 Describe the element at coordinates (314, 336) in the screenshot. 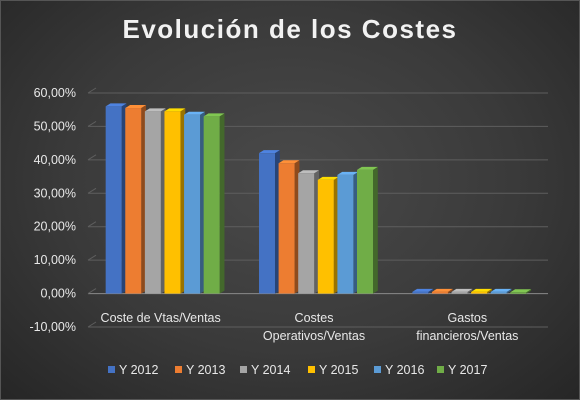

I see `category-label: Operativos/Ventas` at that location.